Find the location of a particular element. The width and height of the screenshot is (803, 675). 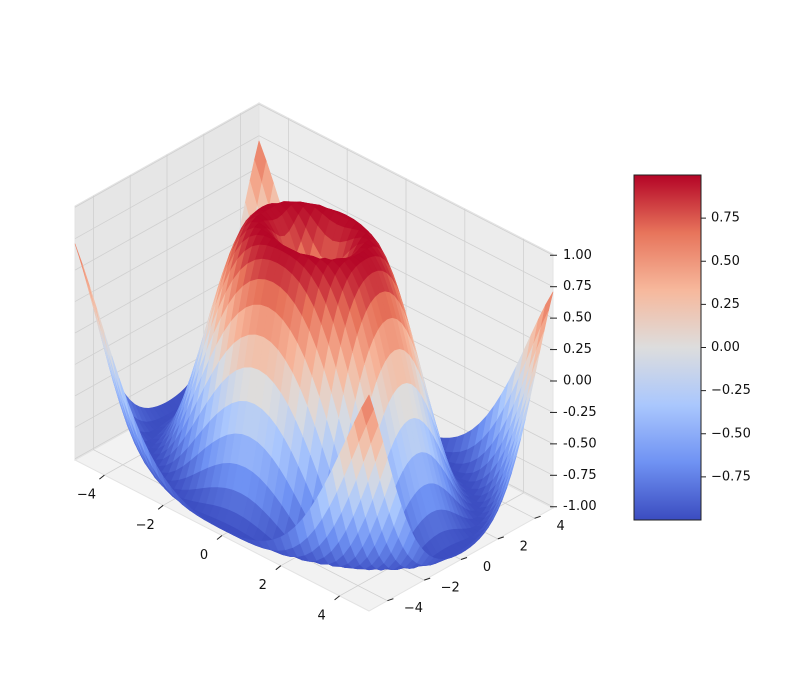

z-tick-label: -1.00 is located at coordinates (580, 506).